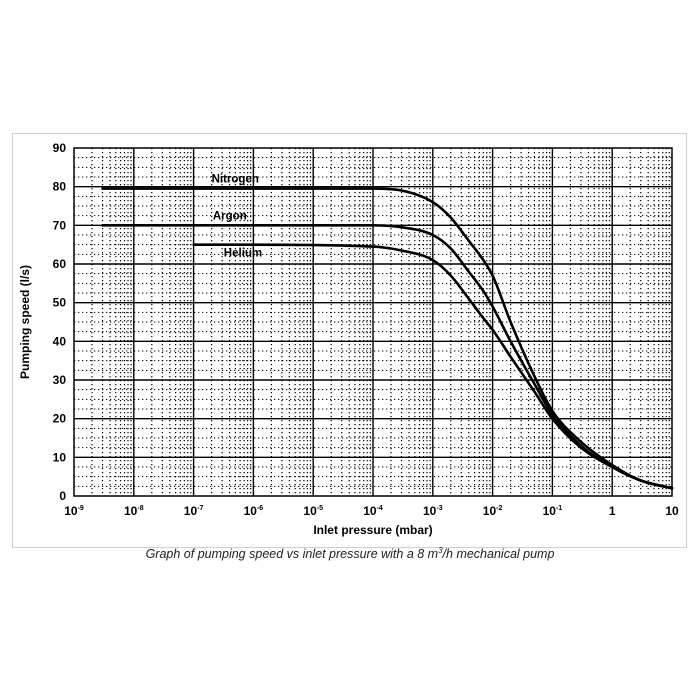 The image size is (700, 700). Describe the element at coordinates (62, 496) in the screenshot. I see `y-tick-label: 0` at that location.